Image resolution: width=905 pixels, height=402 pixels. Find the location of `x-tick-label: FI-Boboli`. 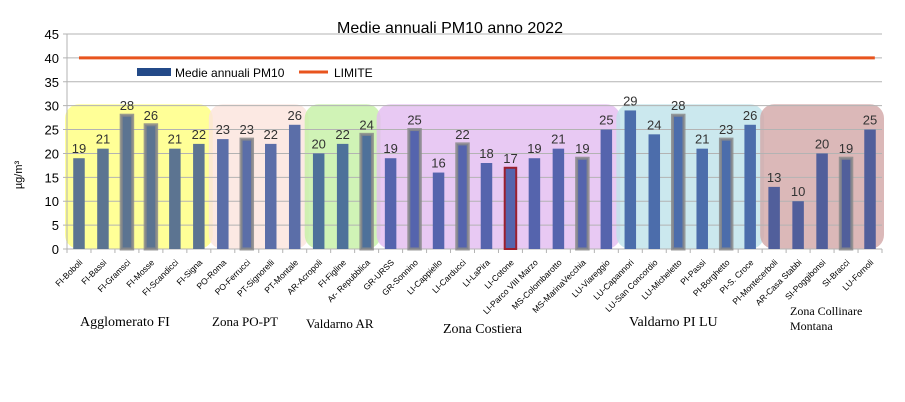

x-tick-label: FI-Boboli is located at coordinates (68, 272).